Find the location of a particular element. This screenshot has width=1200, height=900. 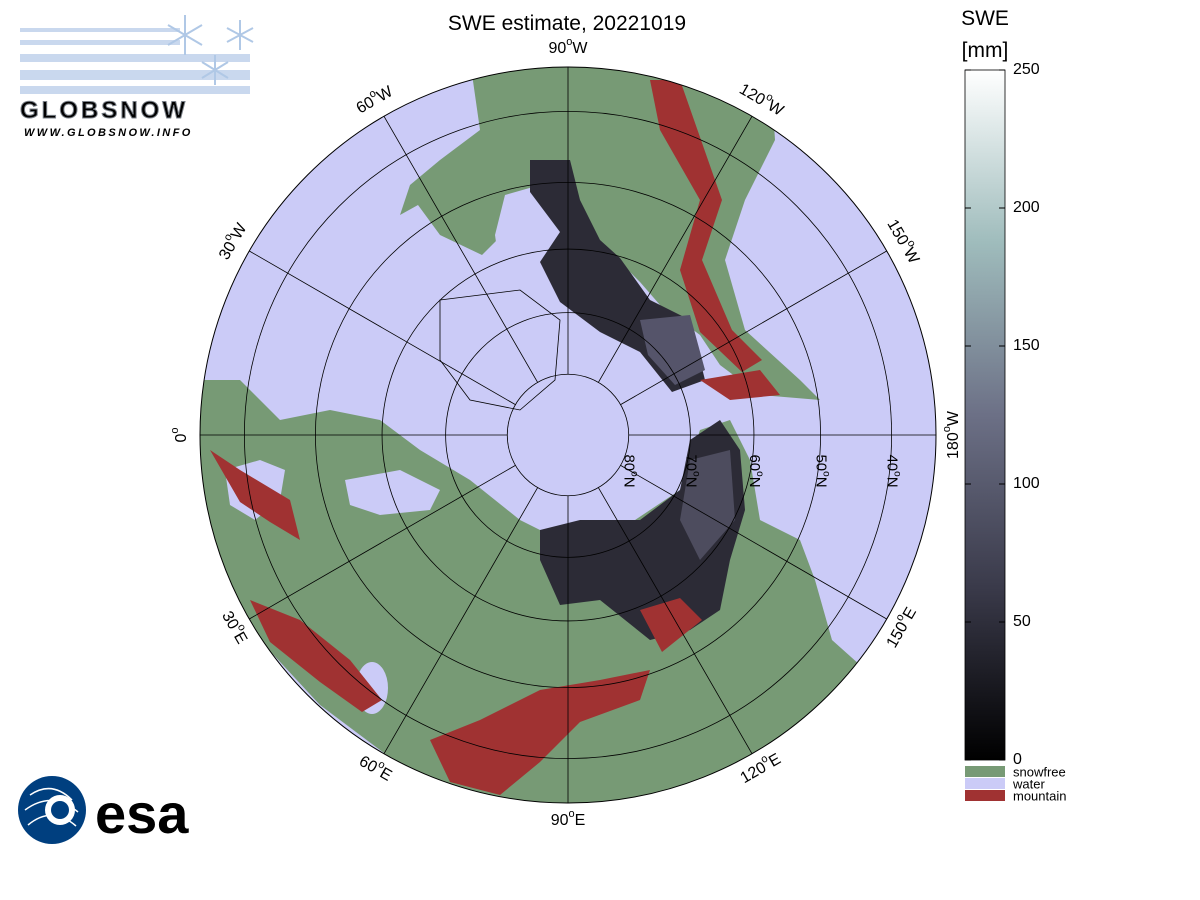

snow-canada-deep is located at coordinates (672, 350).